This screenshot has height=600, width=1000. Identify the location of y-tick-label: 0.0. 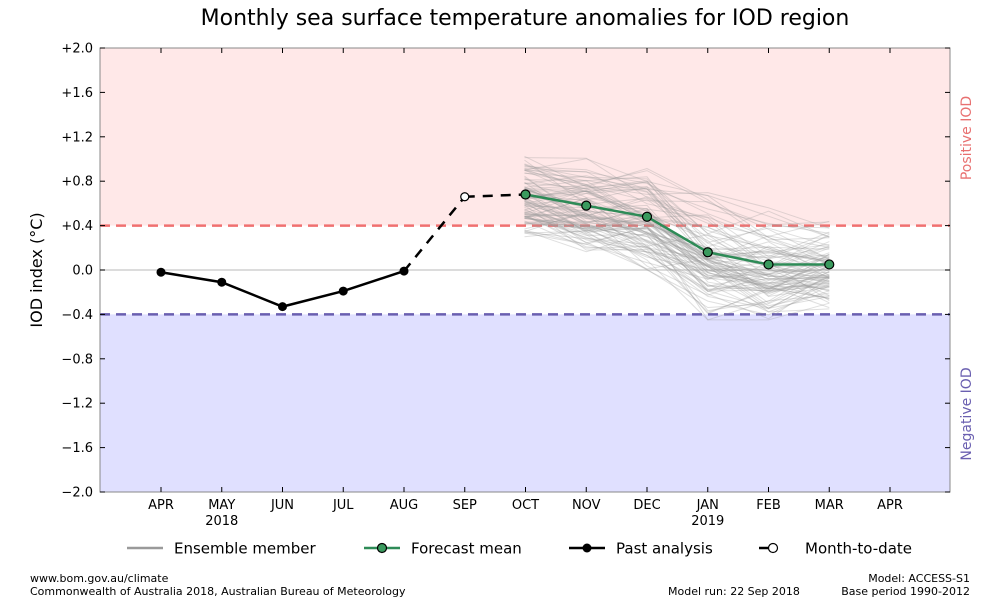
(82, 271).